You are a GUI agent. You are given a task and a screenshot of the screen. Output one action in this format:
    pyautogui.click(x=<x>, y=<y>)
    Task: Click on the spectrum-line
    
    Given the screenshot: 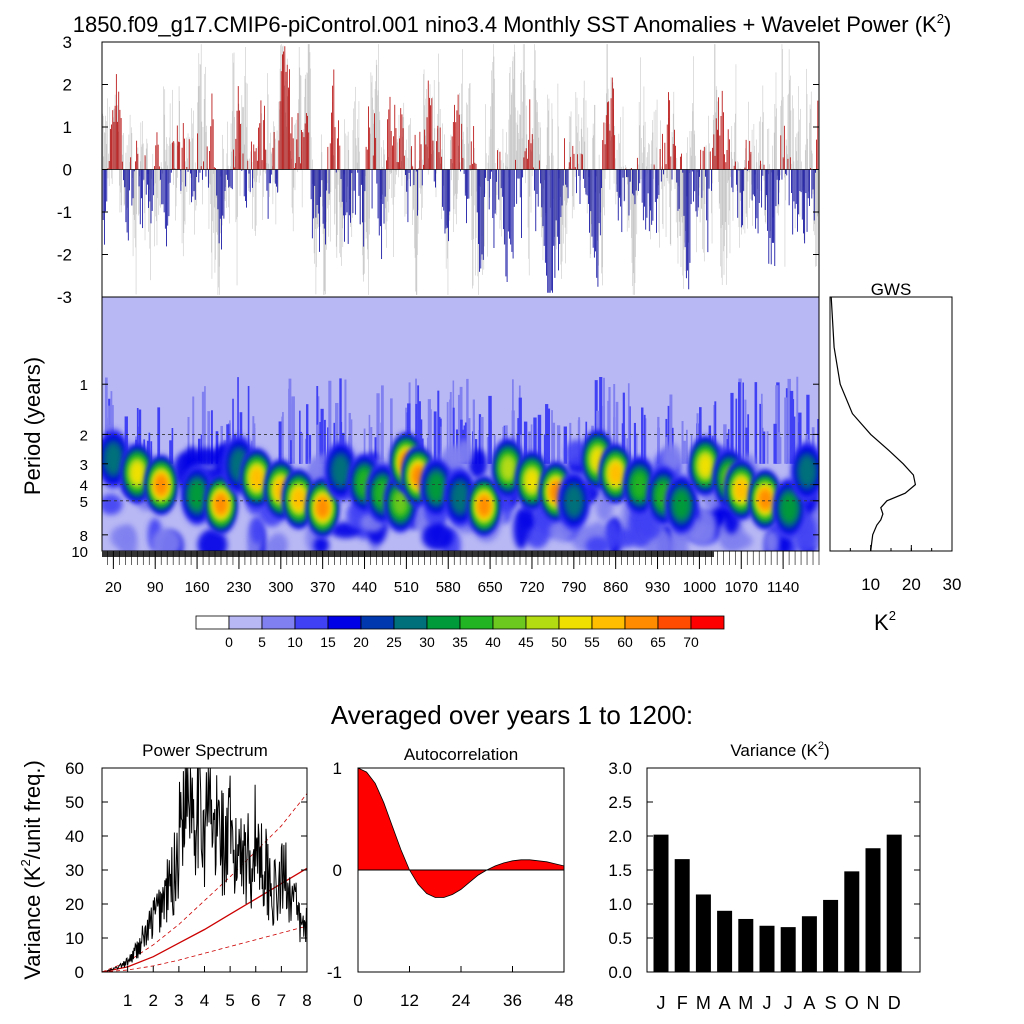 What is the action you would take?
    pyautogui.click(x=207, y=869)
    